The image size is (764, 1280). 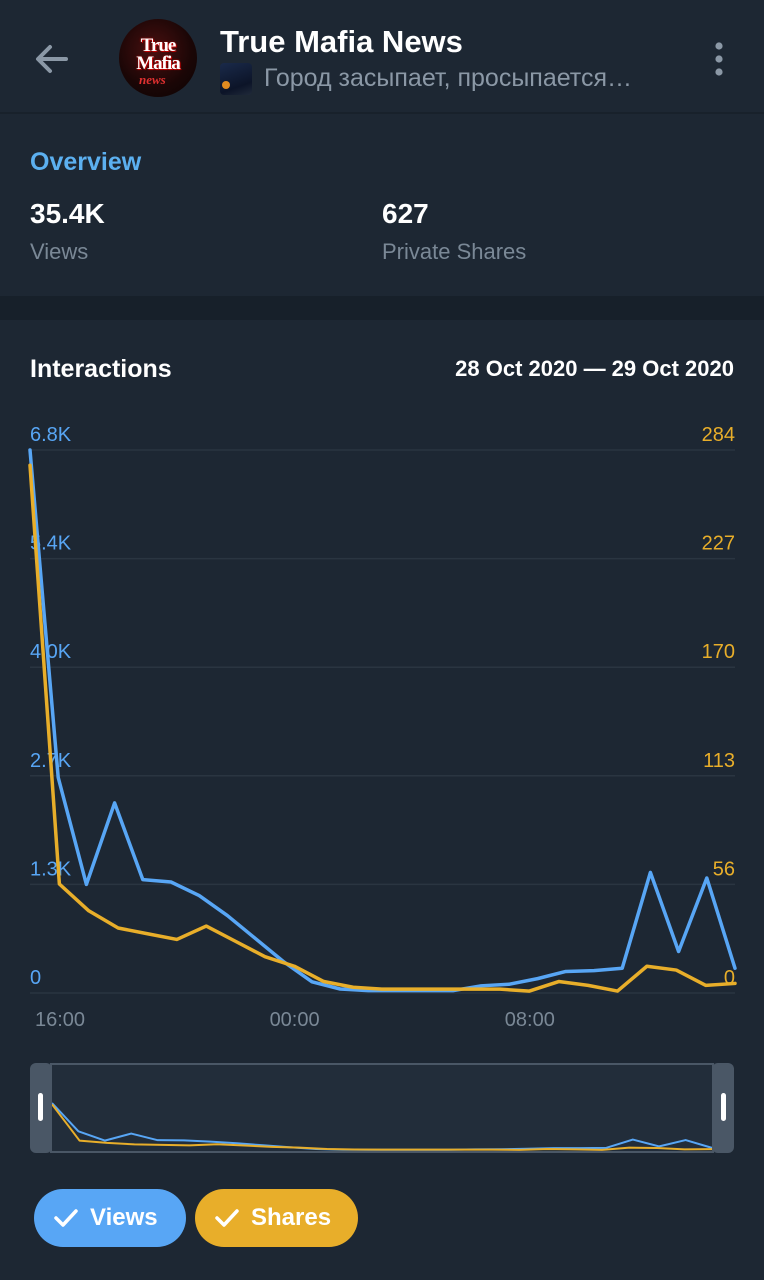 What do you see at coordinates (51, 435) in the screenshot?
I see `y-left-tick-label: 6.8K` at bounding box center [51, 435].